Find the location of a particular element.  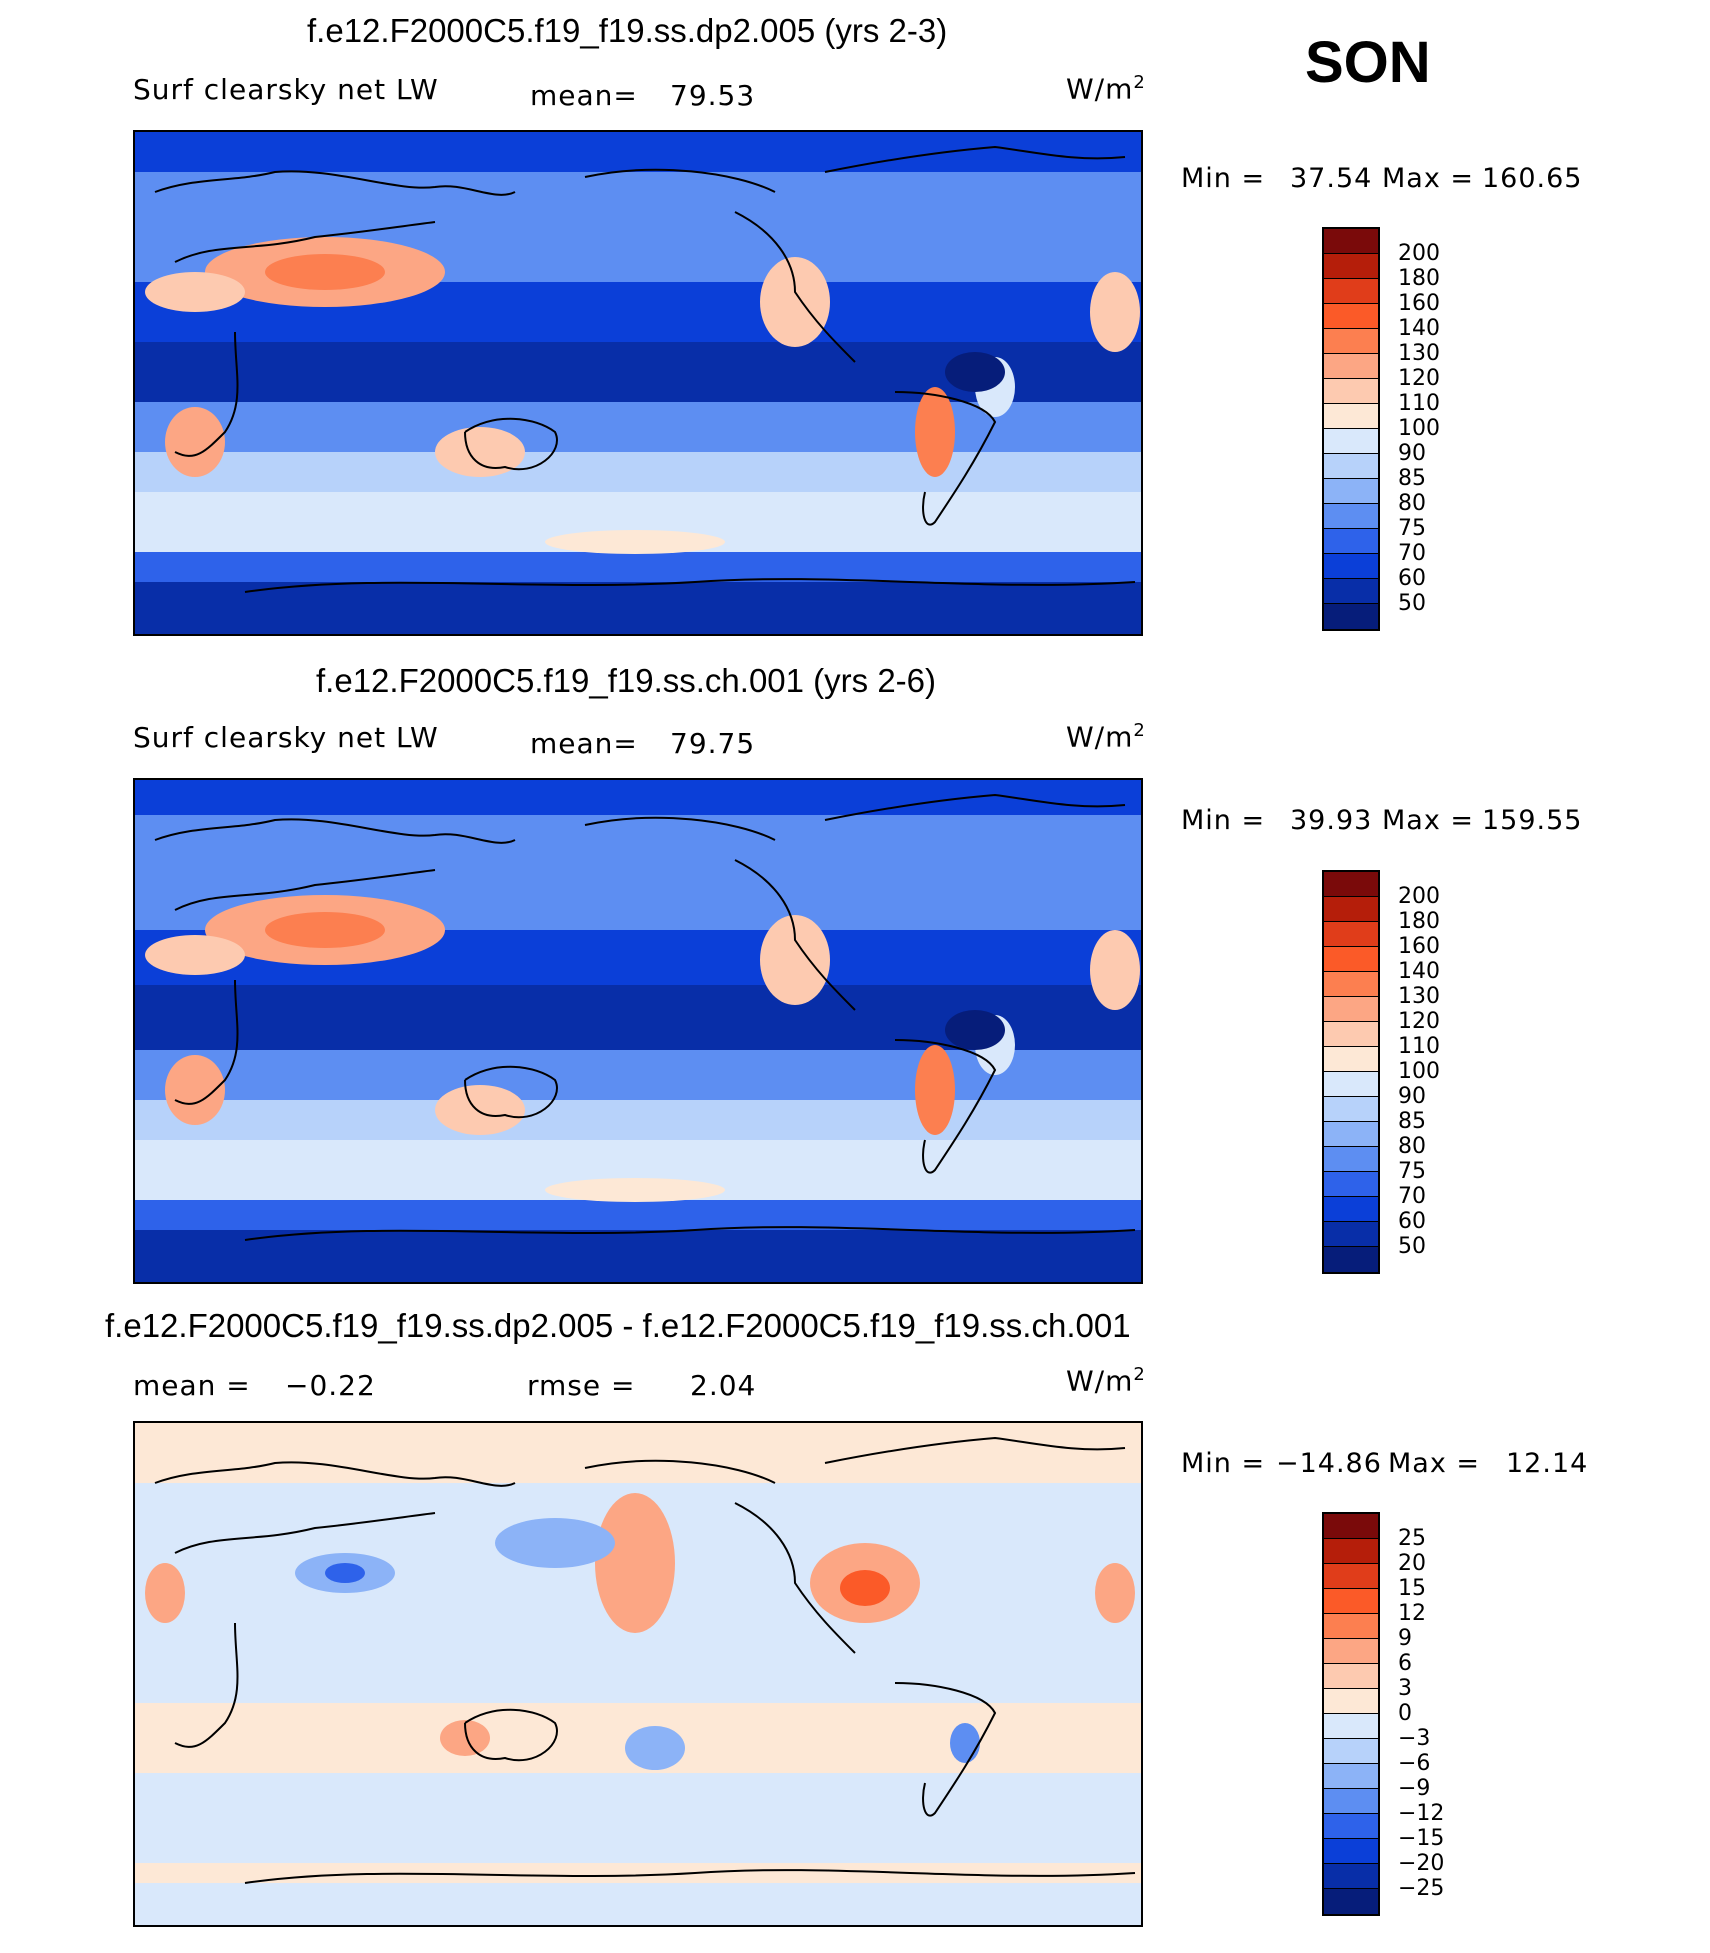

colorbar-tick: 12 is located at coordinates (1412, 1613).